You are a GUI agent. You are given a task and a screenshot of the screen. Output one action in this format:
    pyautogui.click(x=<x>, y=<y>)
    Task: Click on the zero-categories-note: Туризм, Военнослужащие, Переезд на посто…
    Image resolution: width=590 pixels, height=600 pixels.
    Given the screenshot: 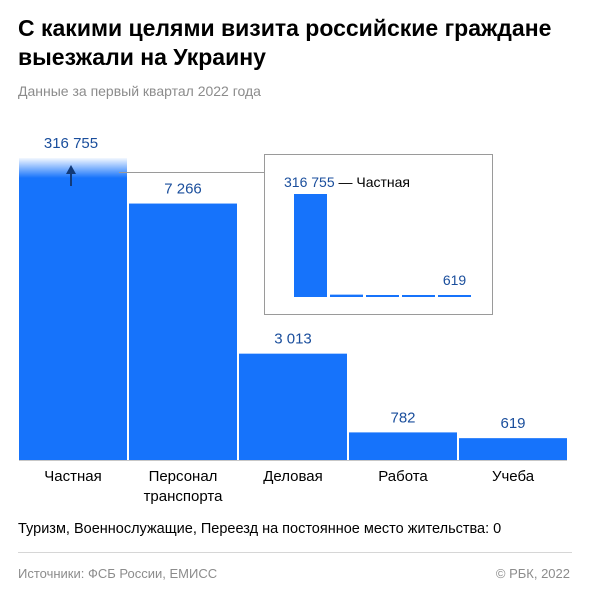 What is the action you would take?
    pyautogui.click(x=260, y=529)
    